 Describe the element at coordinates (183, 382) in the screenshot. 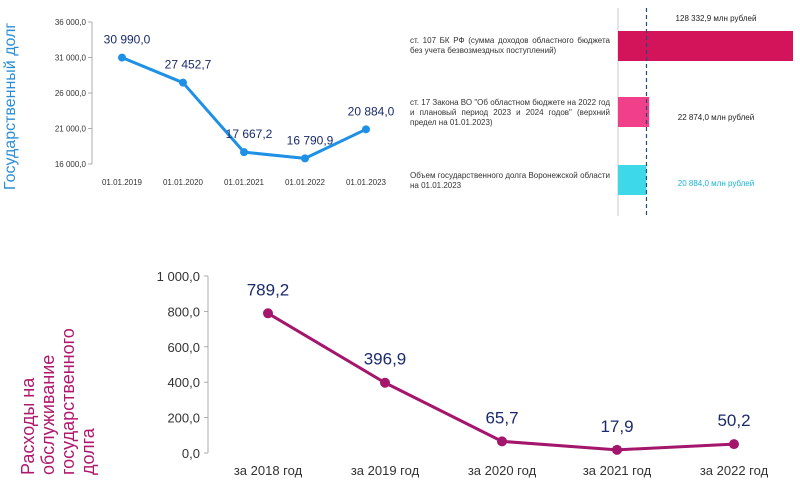

I see `service-y-tick-label: 400,0` at that location.